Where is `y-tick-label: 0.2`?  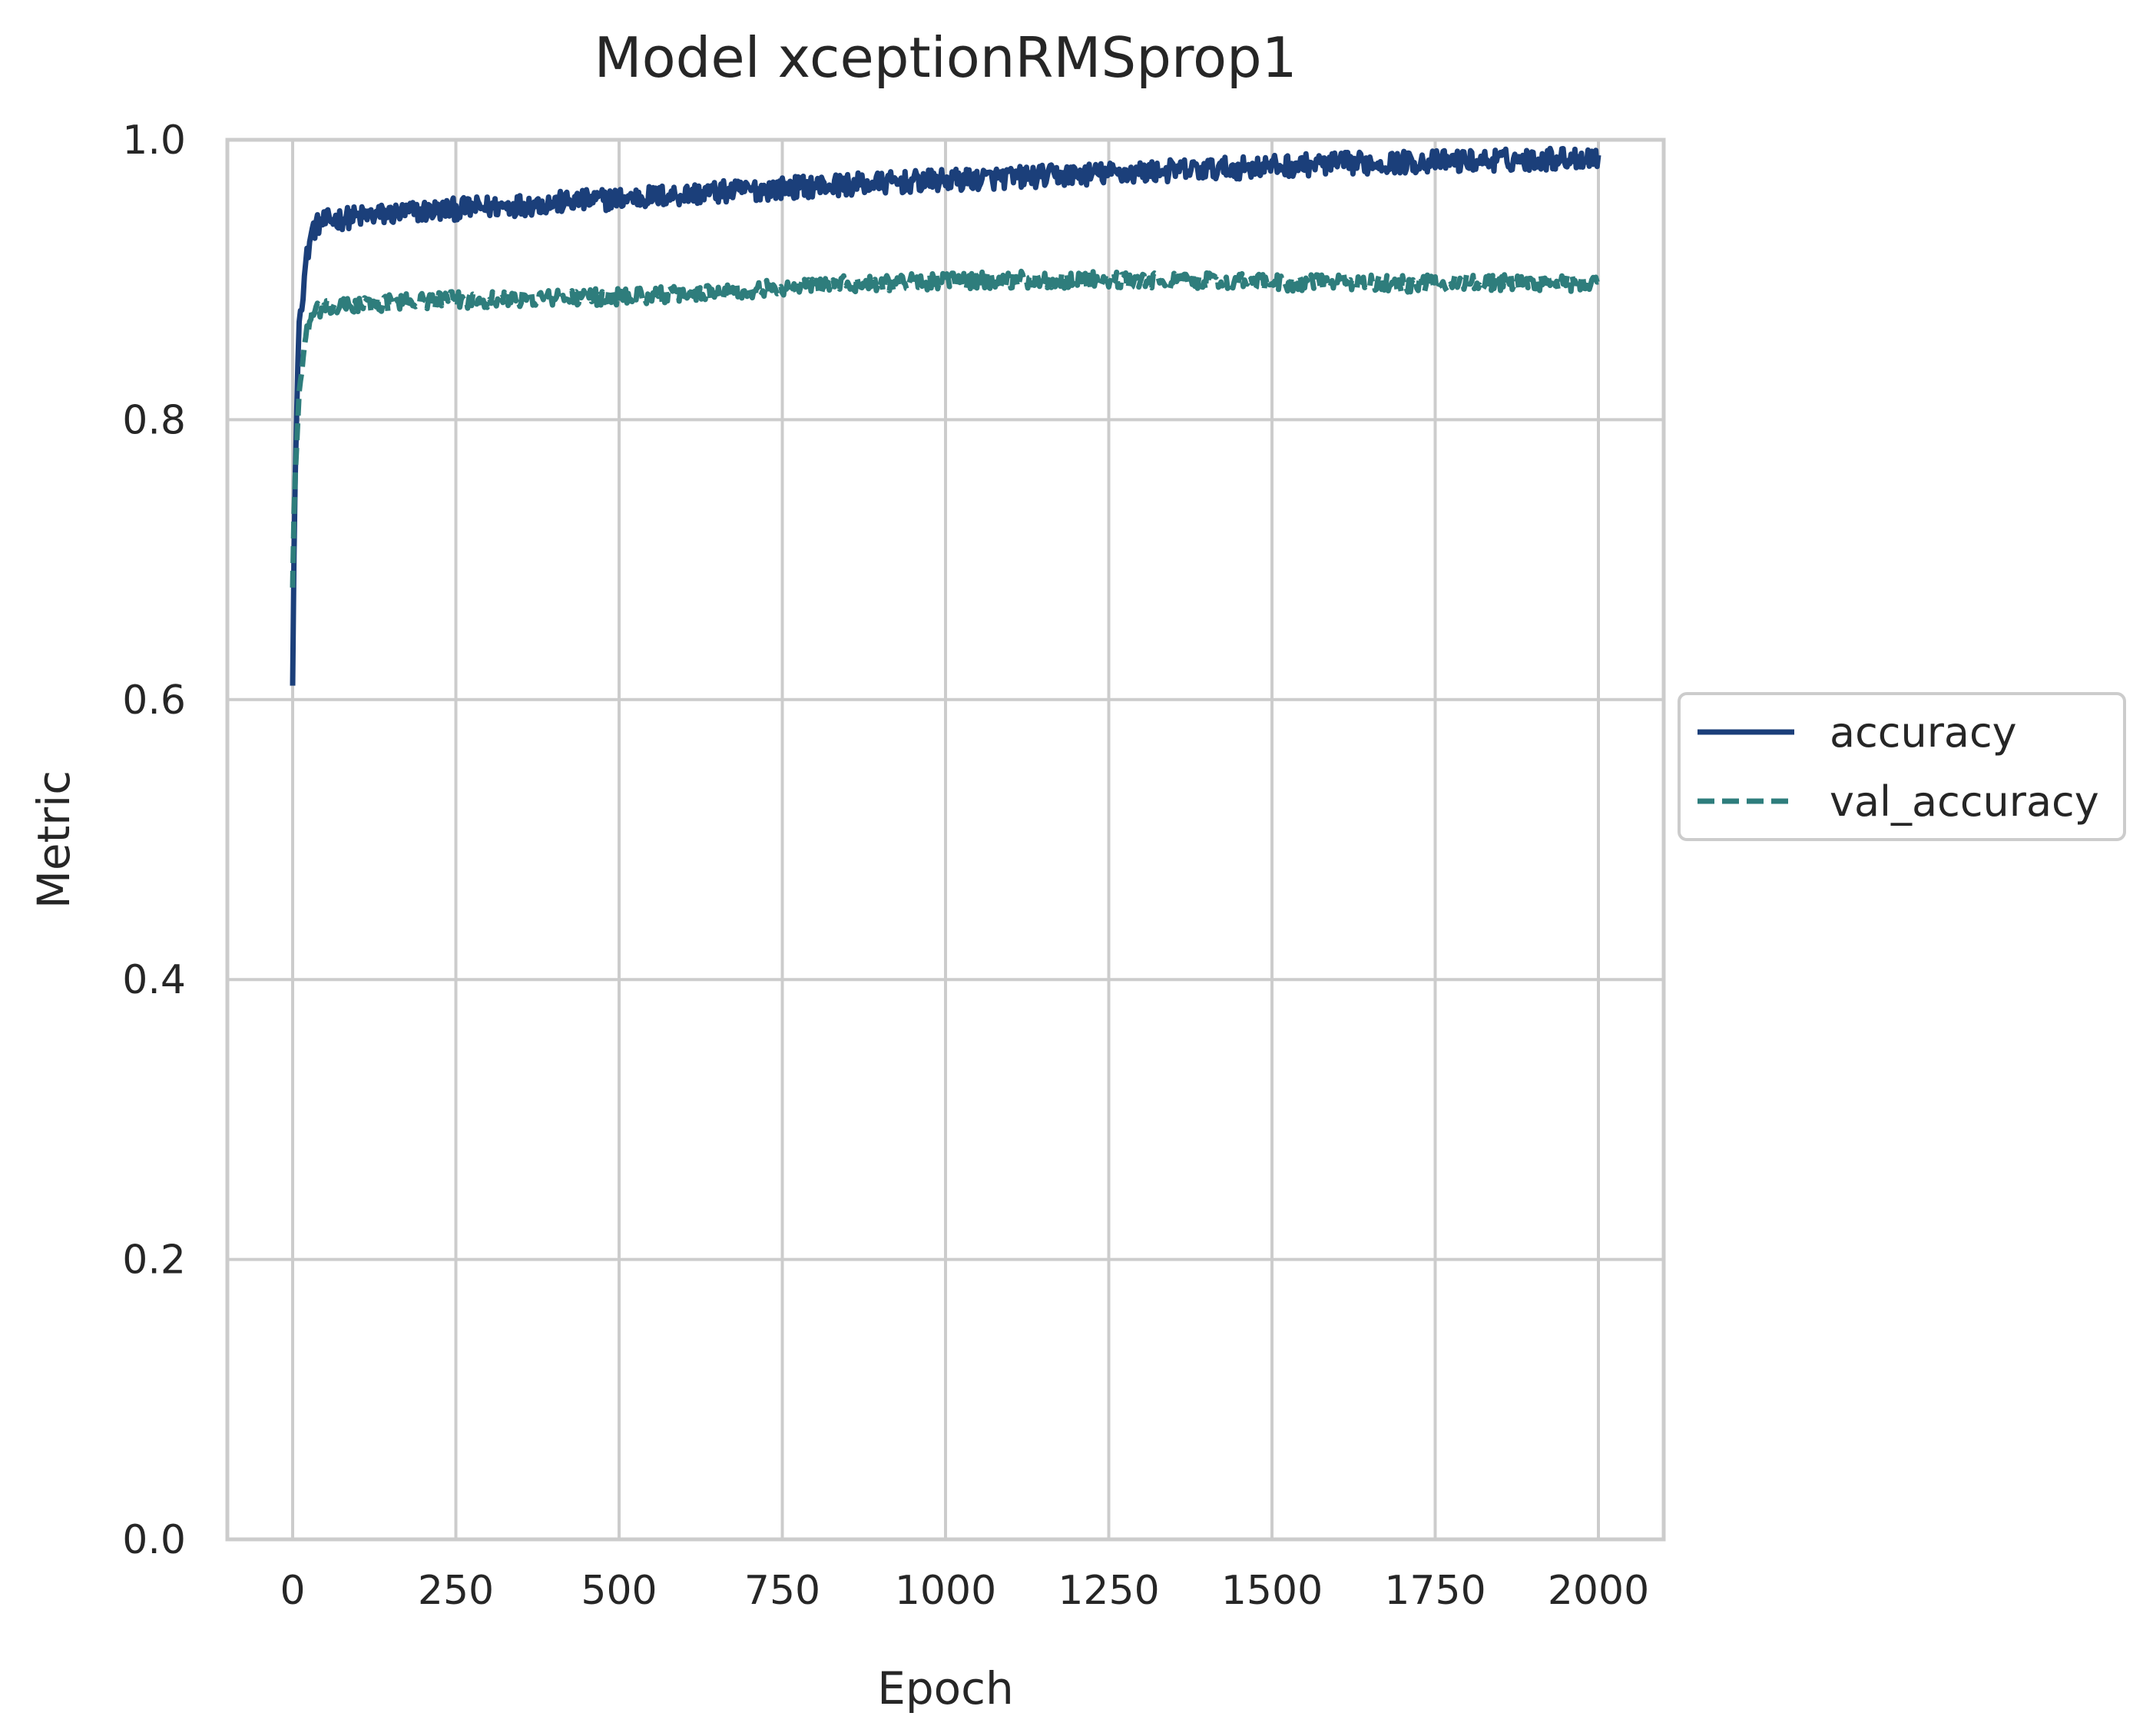
y-tick-label: 0.2 is located at coordinates (154, 1261).